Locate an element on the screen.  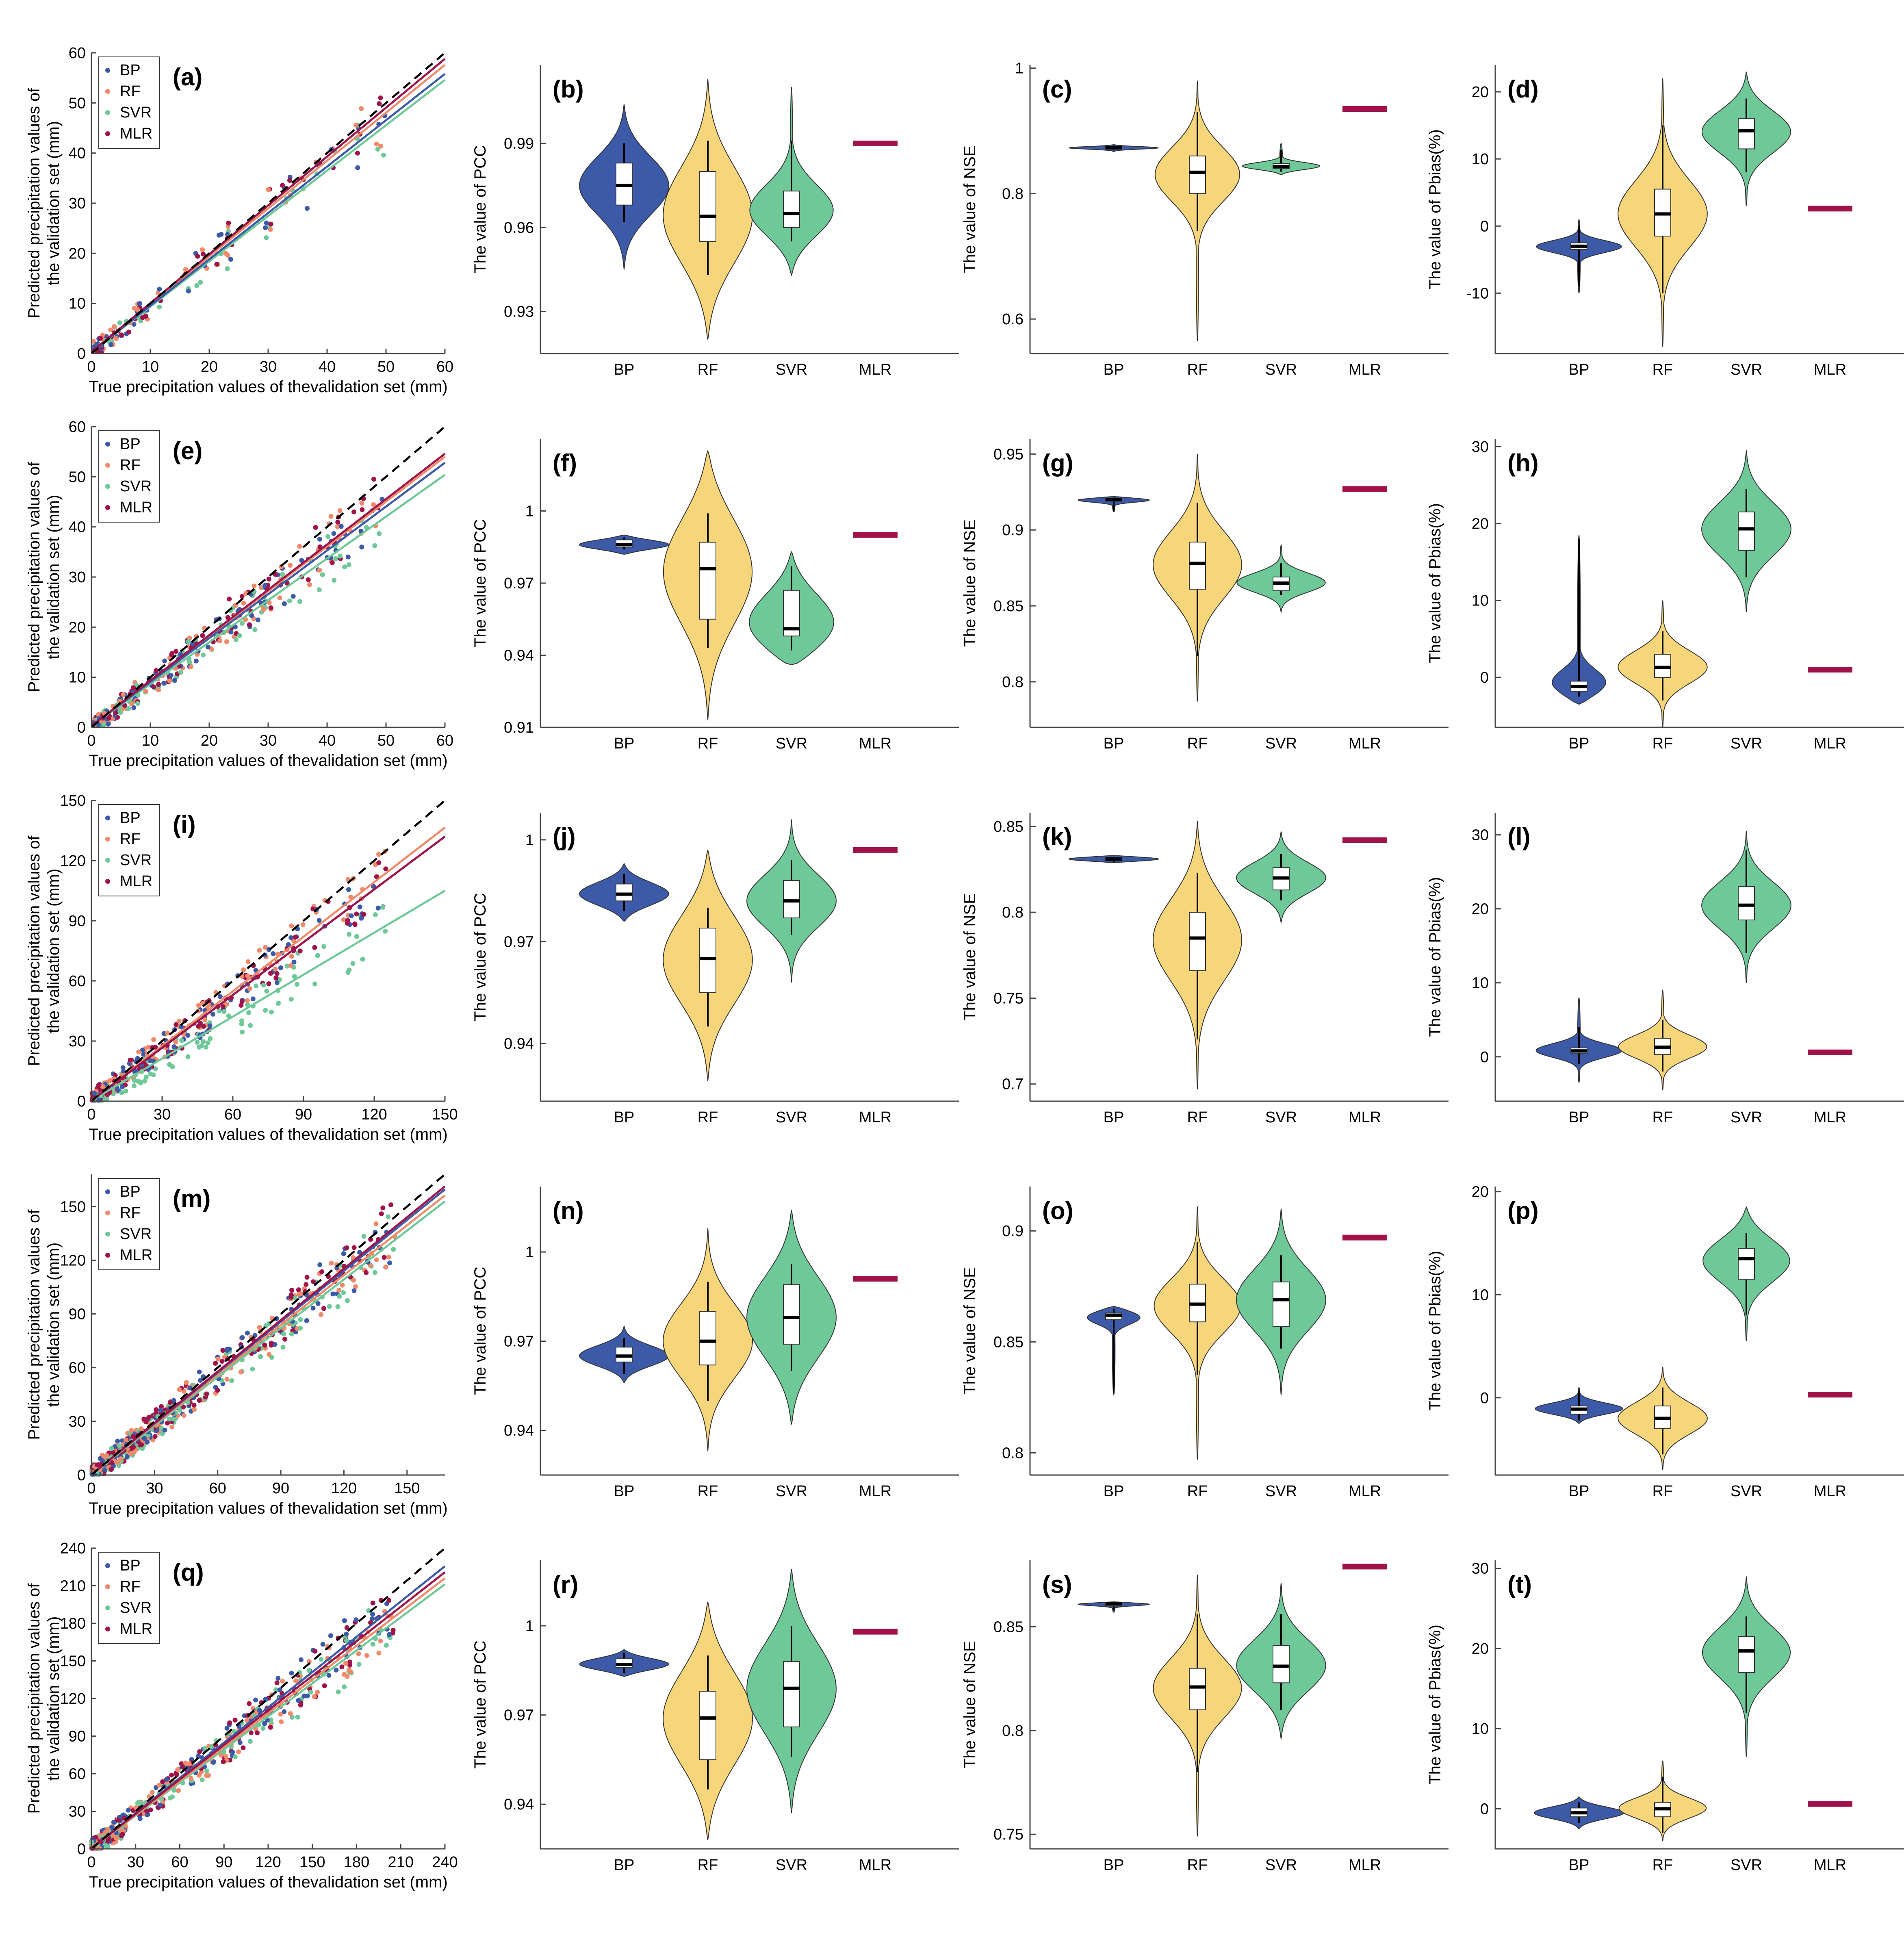
legend-marker-rf is located at coordinates (107, 1212).